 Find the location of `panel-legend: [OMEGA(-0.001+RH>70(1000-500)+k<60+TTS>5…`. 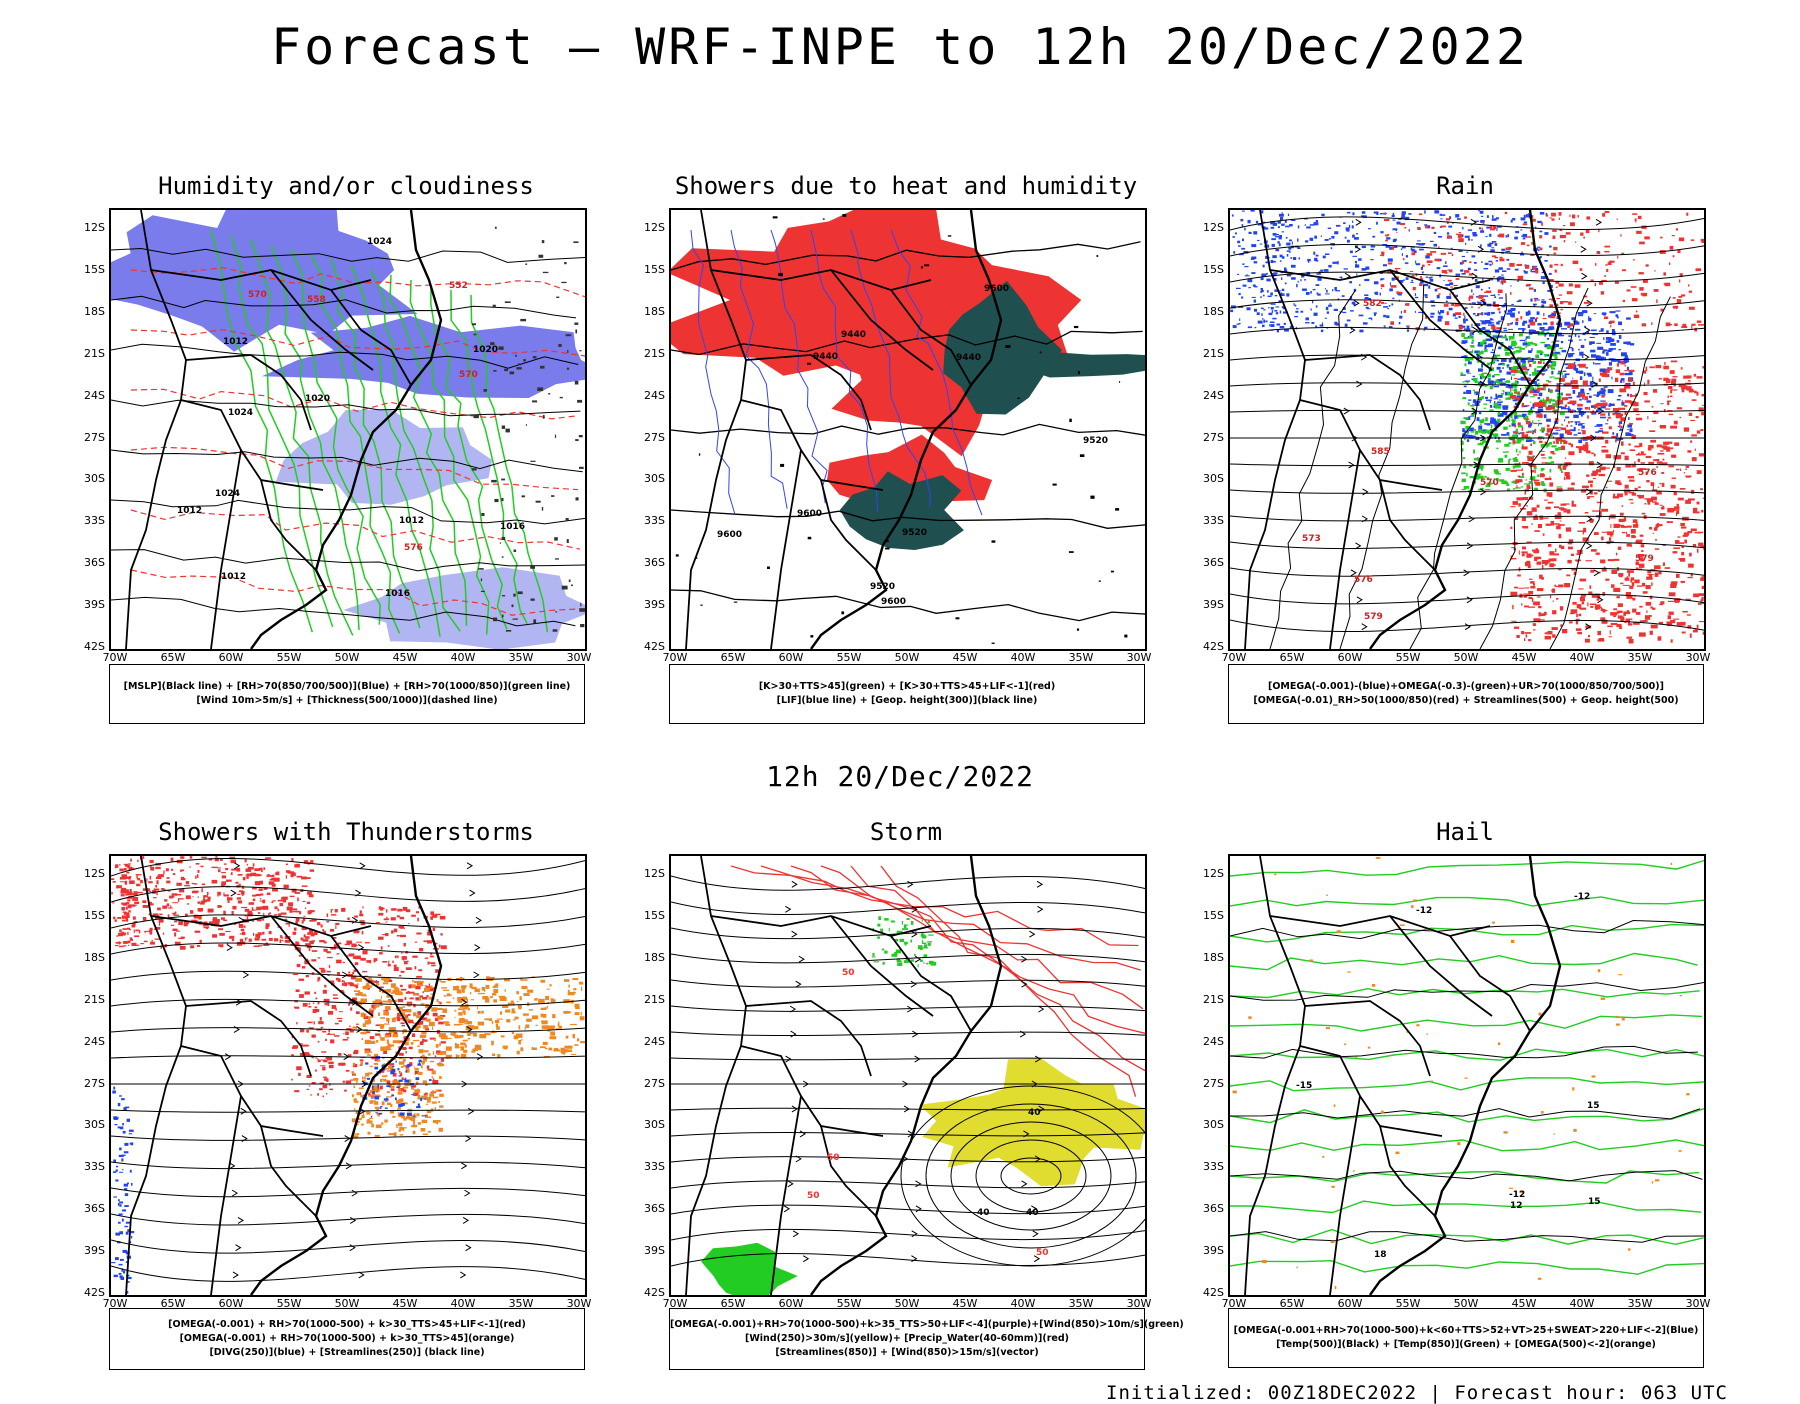

panel-legend: [OMEGA(-0.001+RH>70(1000-500)+k<60+TTS>5… is located at coordinates (1466, 1338).